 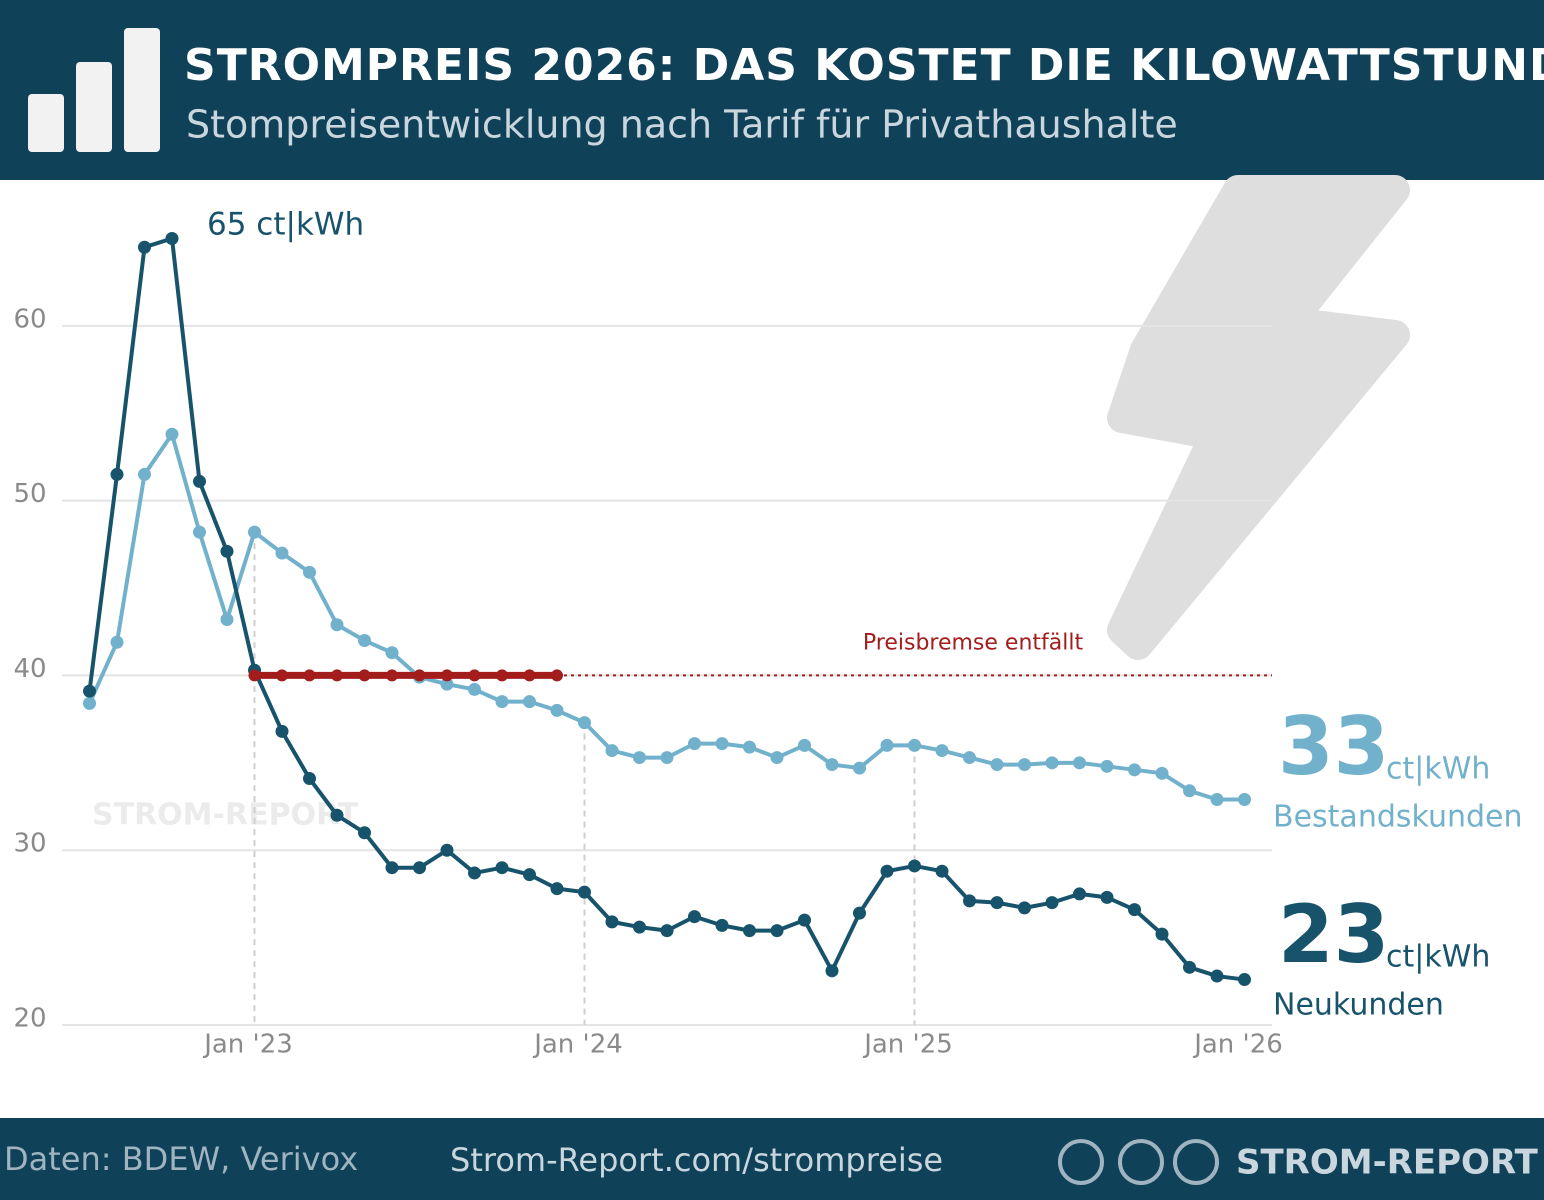 I want to click on brand: STROM-REPORT, so click(x=1387, y=1163).